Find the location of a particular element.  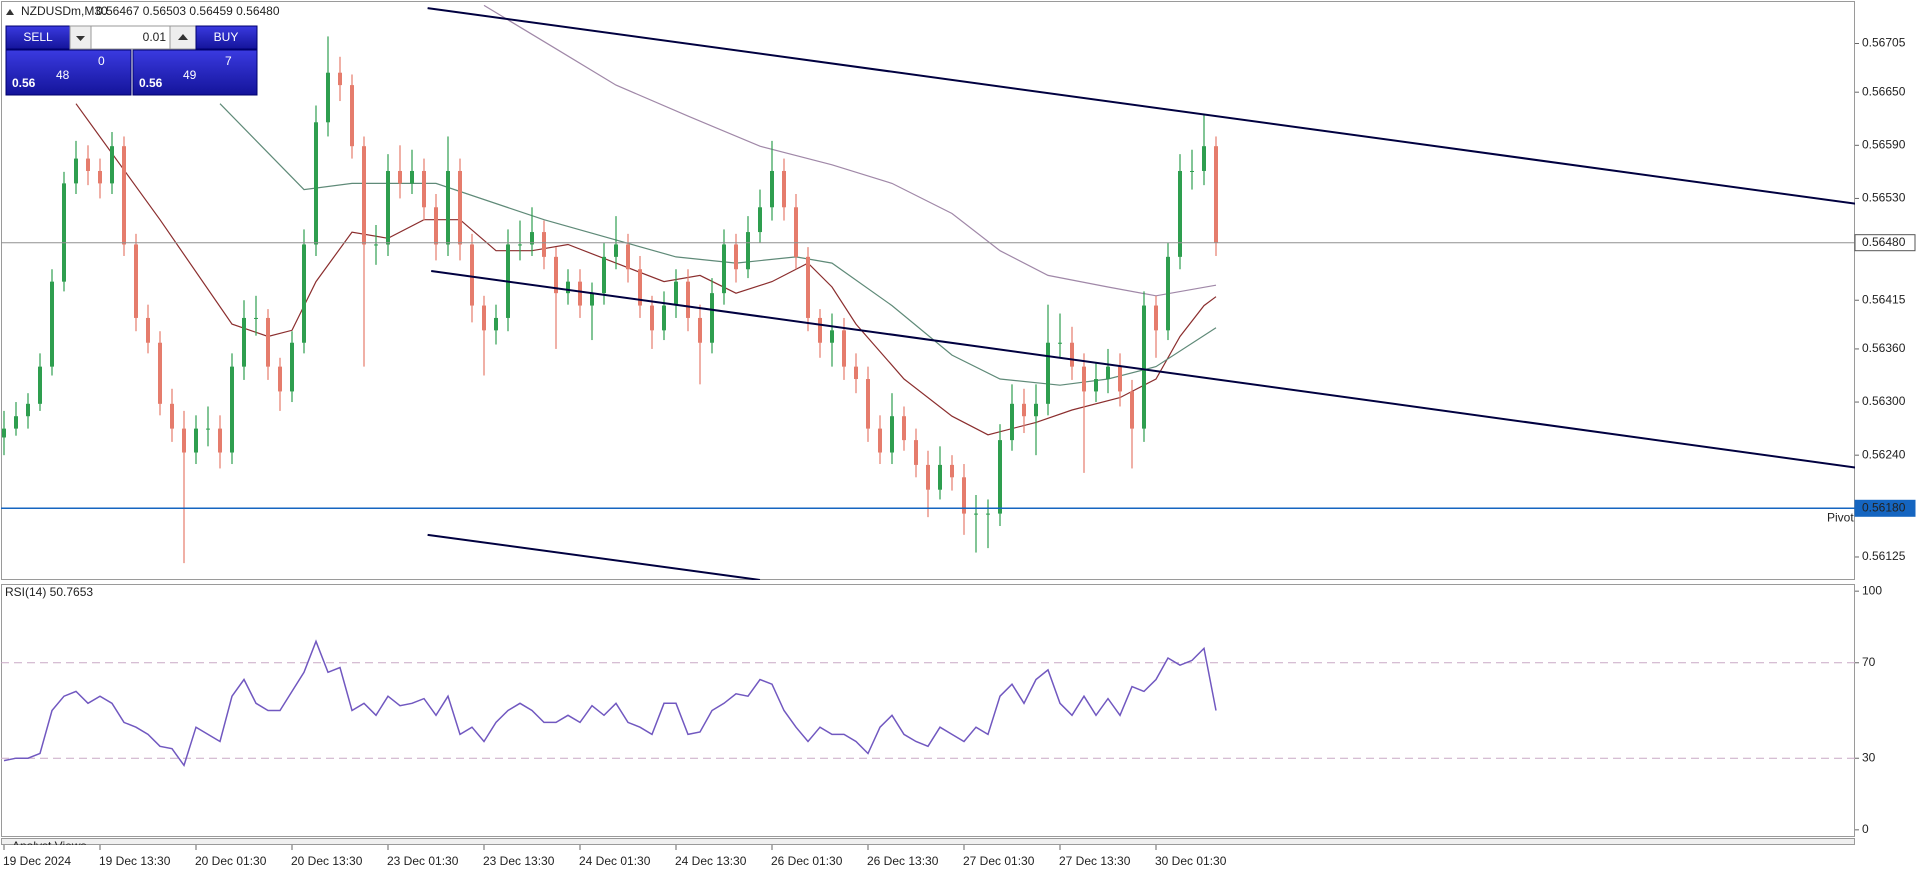

buy-label: BUY is located at coordinates (226, 37).